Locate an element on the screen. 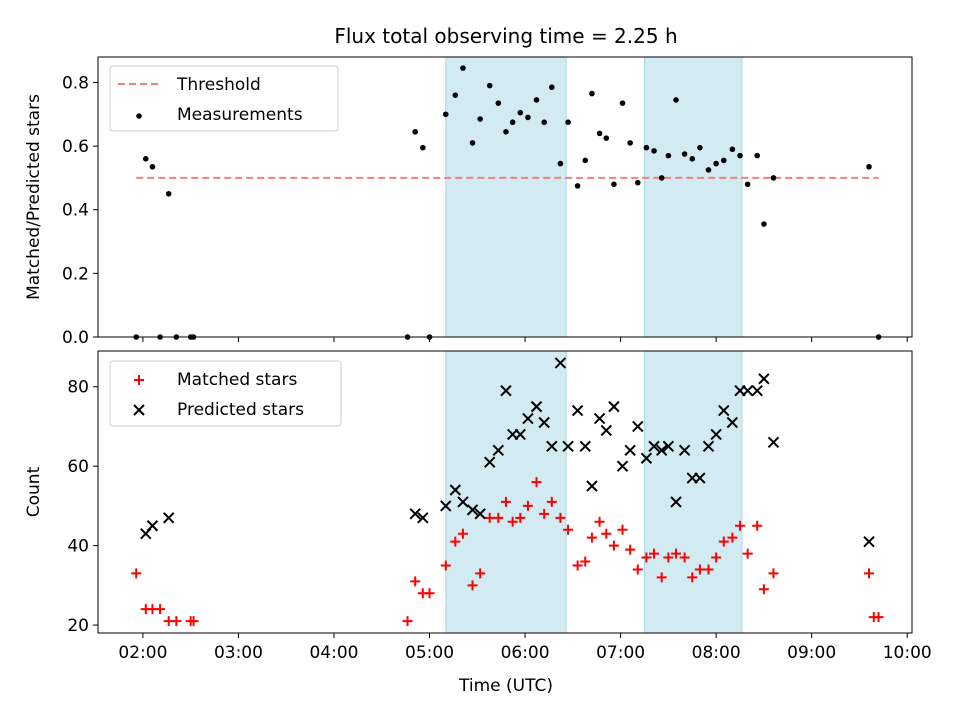 This screenshot has height=720, width=960. y-tick-label: 0.2 is located at coordinates (75, 274).